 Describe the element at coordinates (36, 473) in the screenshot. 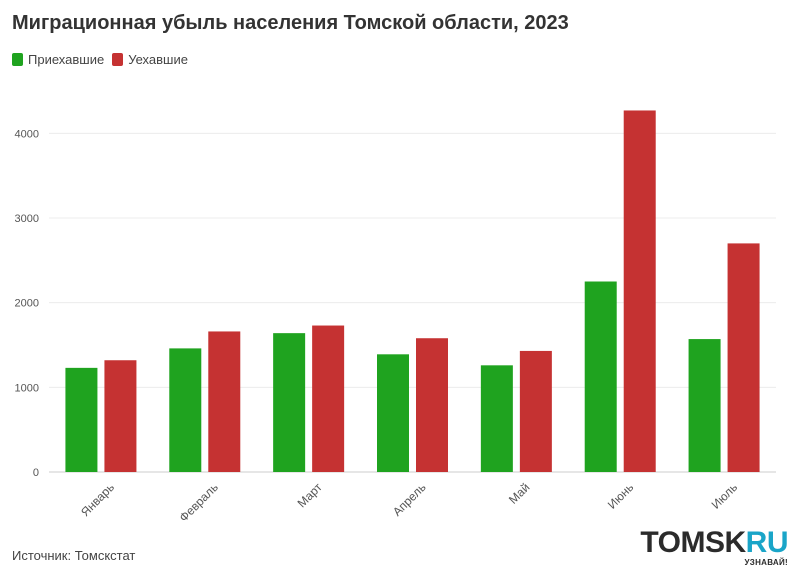

I see `y-tick-label: 0` at that location.